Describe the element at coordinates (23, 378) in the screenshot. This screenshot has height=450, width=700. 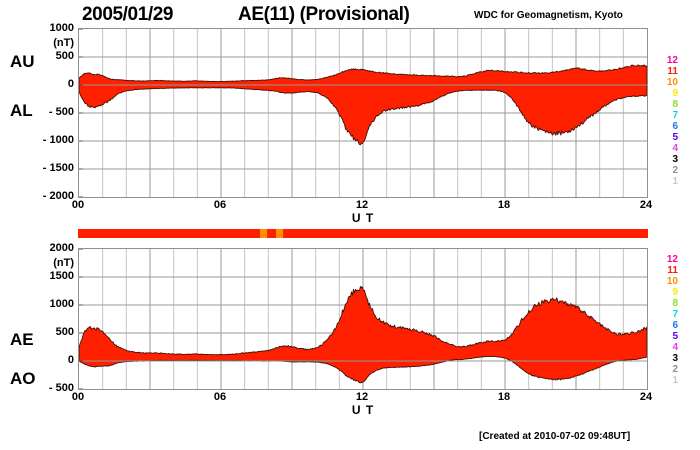
I see `series-label-ao: AO` at that location.